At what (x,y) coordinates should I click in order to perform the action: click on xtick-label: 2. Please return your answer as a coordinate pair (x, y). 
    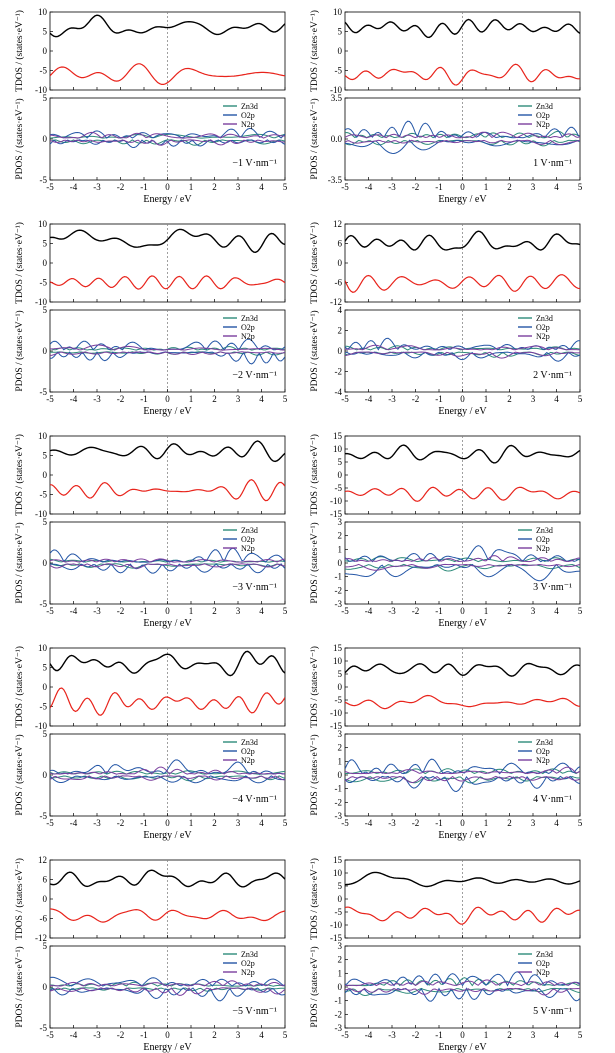
    Looking at the image, I should click on (214, 823).